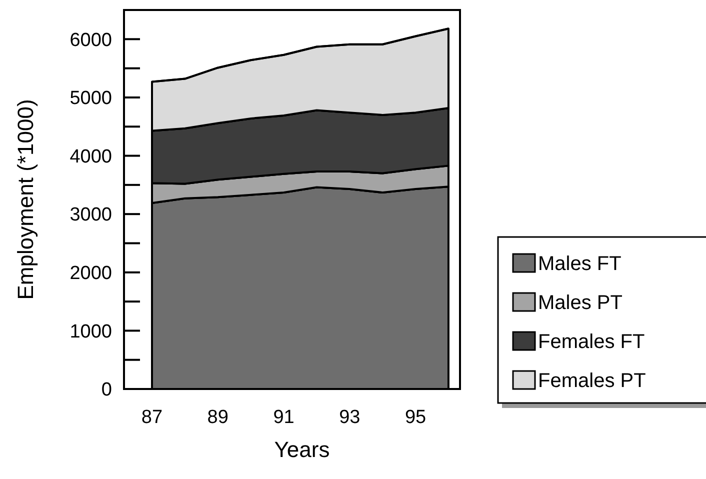 The image size is (706, 479). What do you see at coordinates (349, 417) in the screenshot?
I see `x-tick-label: 93` at bounding box center [349, 417].